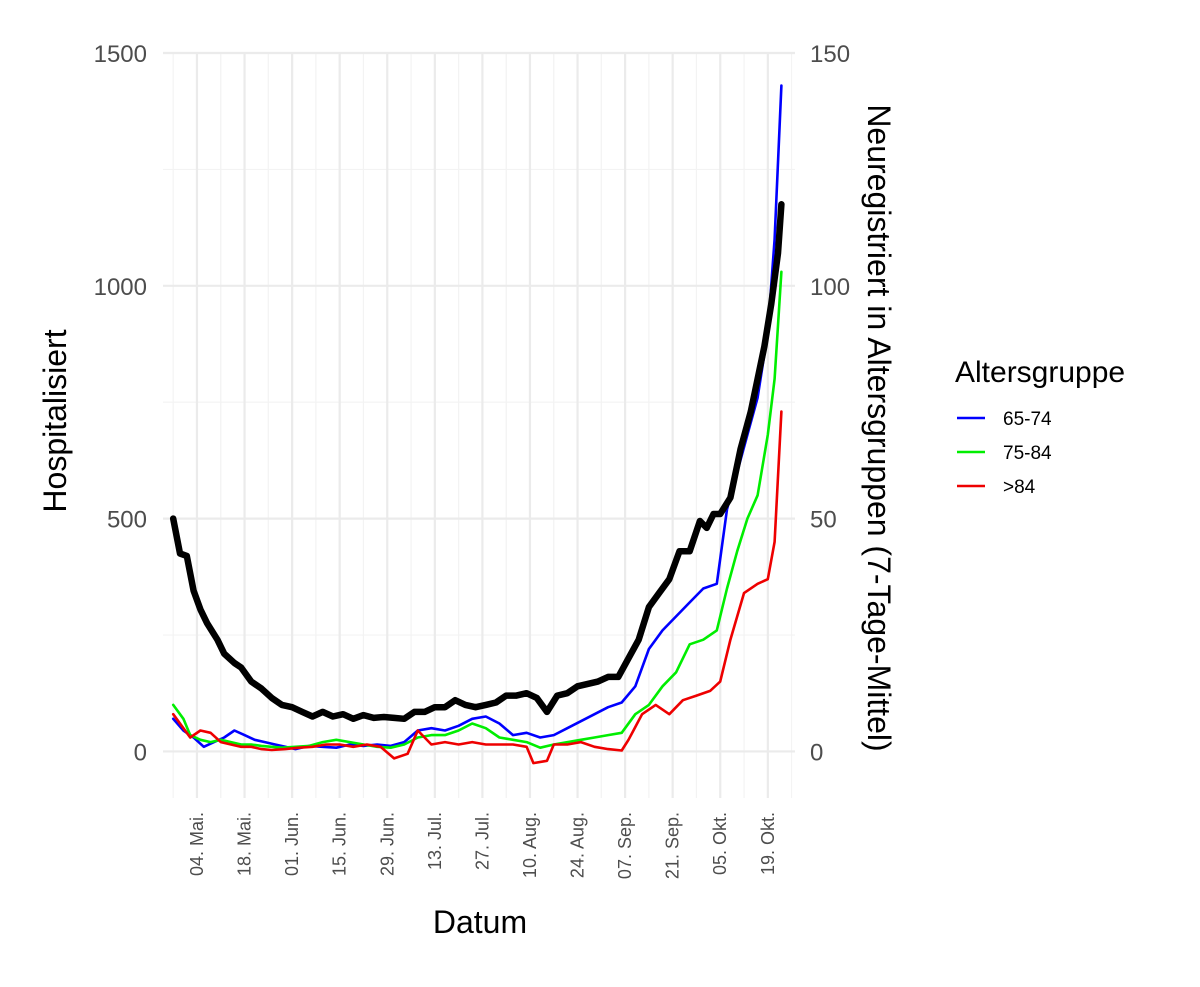  Describe the element at coordinates (625, 845) in the screenshot. I see `x-tick-label: 07. Sep.` at that location.